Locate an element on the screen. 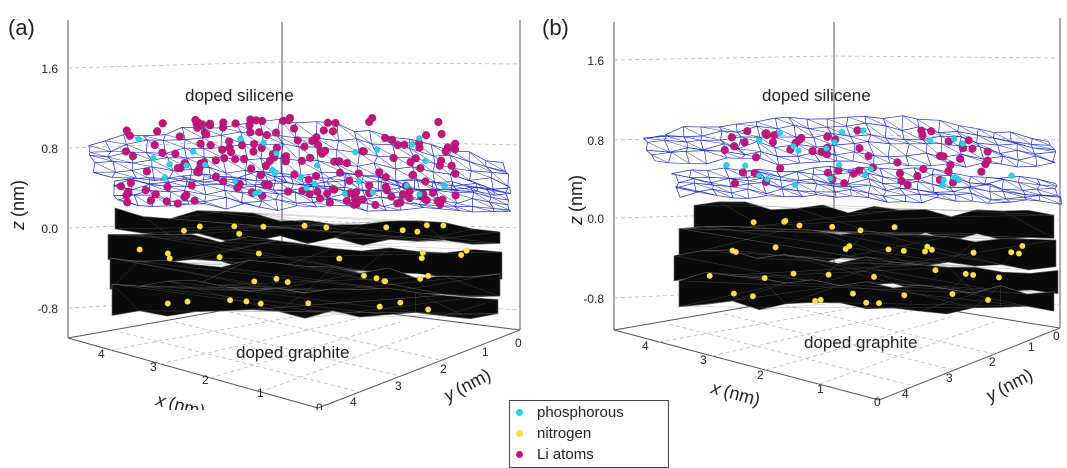 This screenshot has height=468, width=1067. annotation-graphite: doped graphite is located at coordinates (860, 342).